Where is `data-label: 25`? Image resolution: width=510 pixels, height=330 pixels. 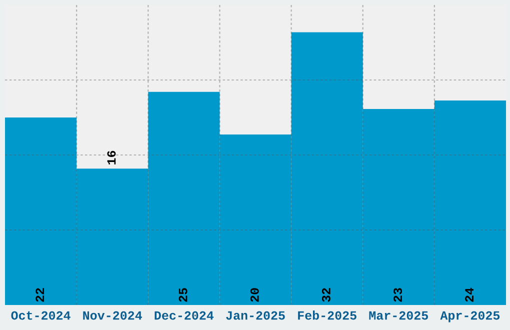
data-label: 25 is located at coordinates (183, 295).